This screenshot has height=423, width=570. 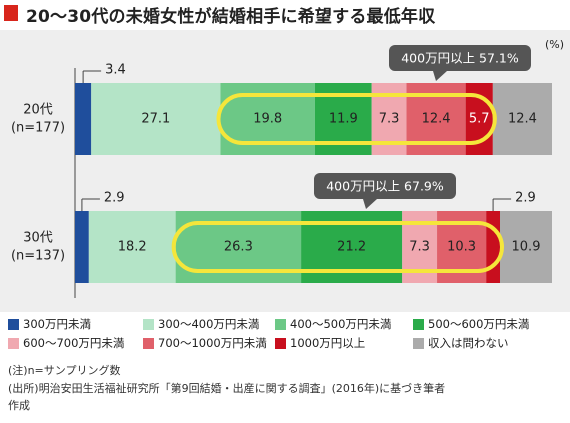 What do you see at coordinates (19, 405) in the screenshot?
I see `source-note-continued: 作成` at bounding box center [19, 405].